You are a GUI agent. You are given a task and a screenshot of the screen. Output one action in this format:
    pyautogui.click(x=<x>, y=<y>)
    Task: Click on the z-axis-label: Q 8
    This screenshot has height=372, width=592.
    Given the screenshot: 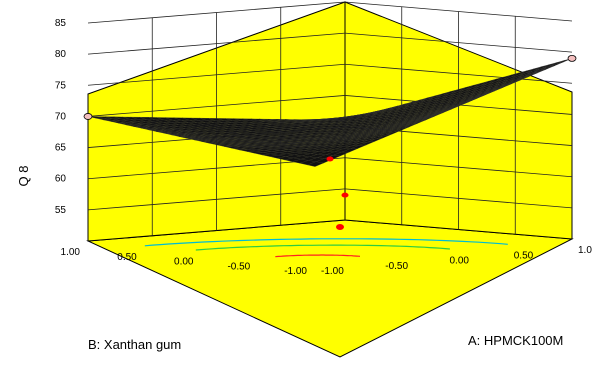 What is the action you would take?
    pyautogui.click(x=23, y=176)
    